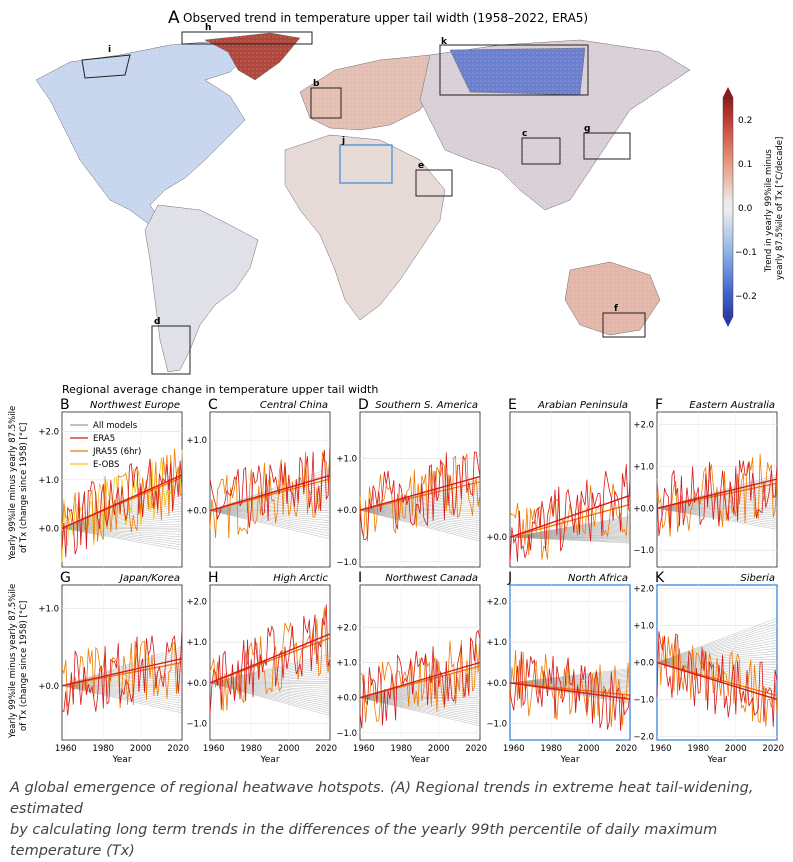  Describe the element at coordinates (426, 405) in the screenshot. I see `panel-title: Southern S. America` at that location.